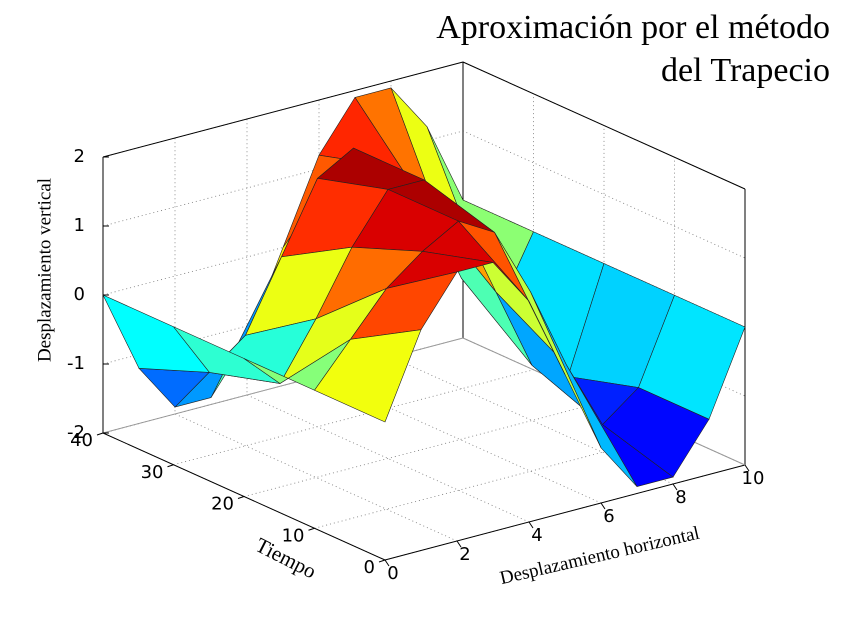 The height and width of the screenshot is (621, 843). What do you see at coordinates (680, 497) in the screenshot?
I see `x-tick-label: 8` at bounding box center [680, 497].